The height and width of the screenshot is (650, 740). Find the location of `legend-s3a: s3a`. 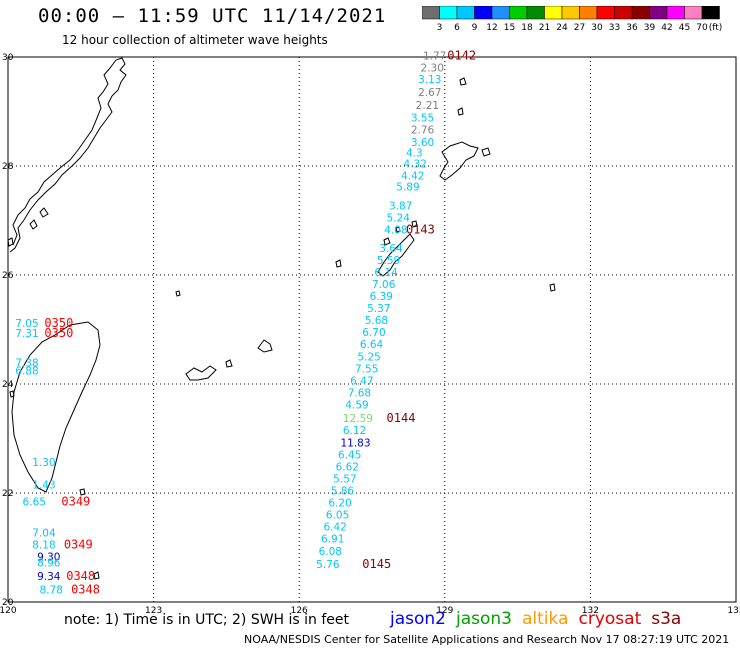

legend-s3a: s3a is located at coordinates (666, 619).